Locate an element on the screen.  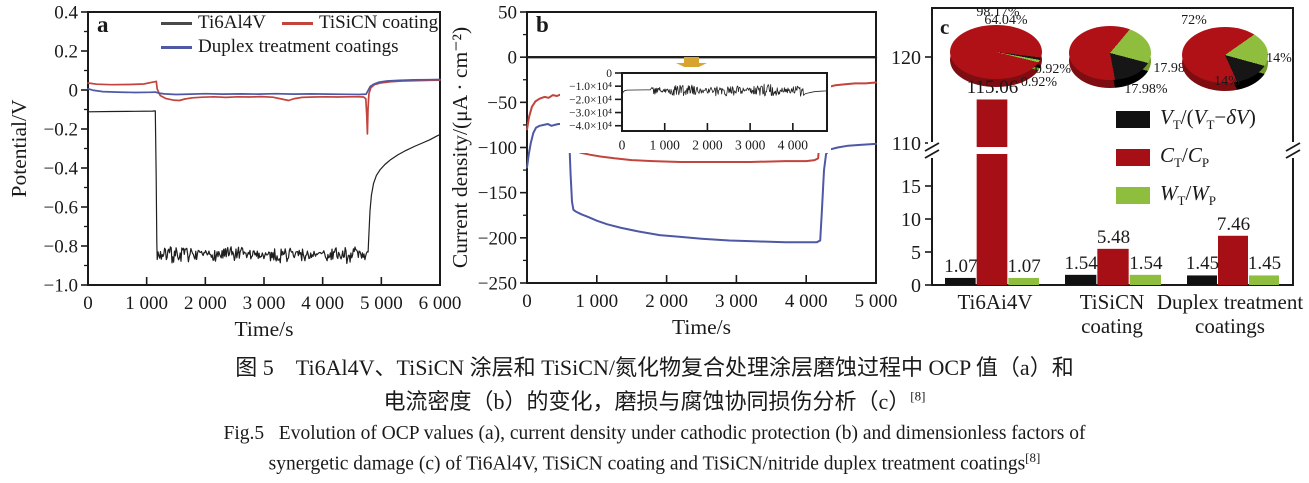
svg-text: 120 is located at coordinates (906, 58).